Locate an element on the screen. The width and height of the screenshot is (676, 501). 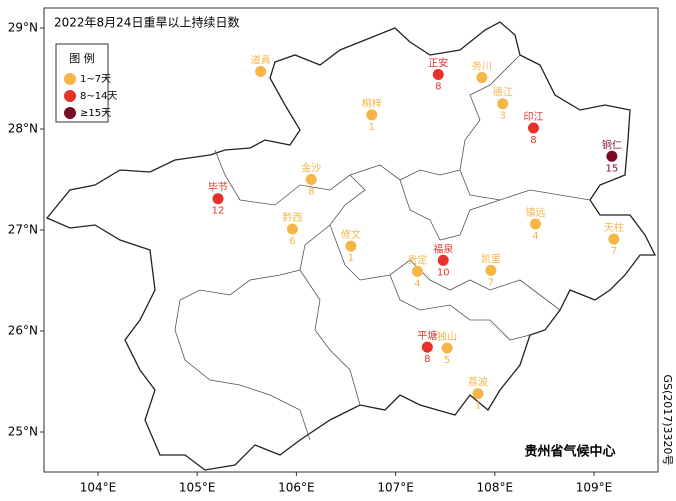
station-name: 务川 is located at coordinates (482, 65).